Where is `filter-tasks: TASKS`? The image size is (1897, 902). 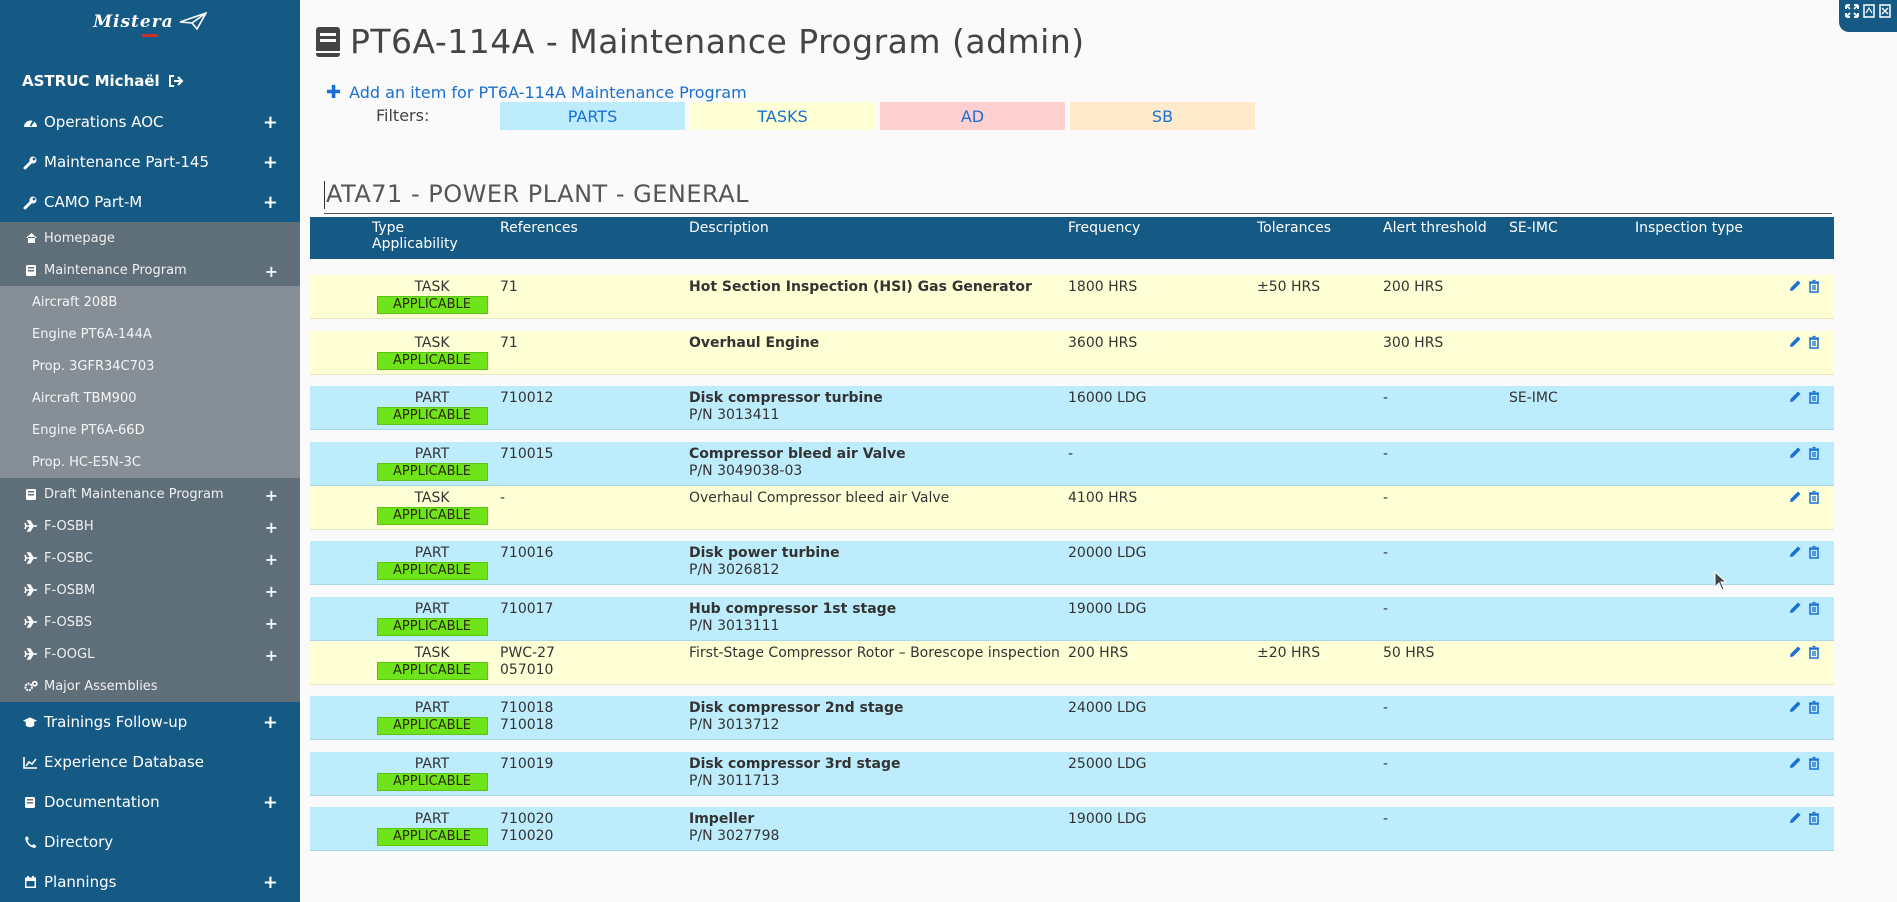
filter-tasks: TASKS is located at coordinates (782, 116).